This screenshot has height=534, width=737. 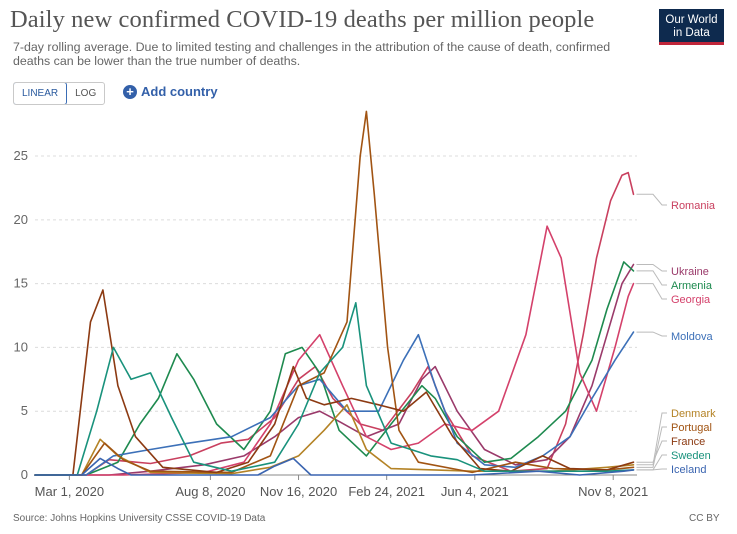 What do you see at coordinates (21, 346) in the screenshot?
I see `y-tick-label: 10` at bounding box center [21, 346].